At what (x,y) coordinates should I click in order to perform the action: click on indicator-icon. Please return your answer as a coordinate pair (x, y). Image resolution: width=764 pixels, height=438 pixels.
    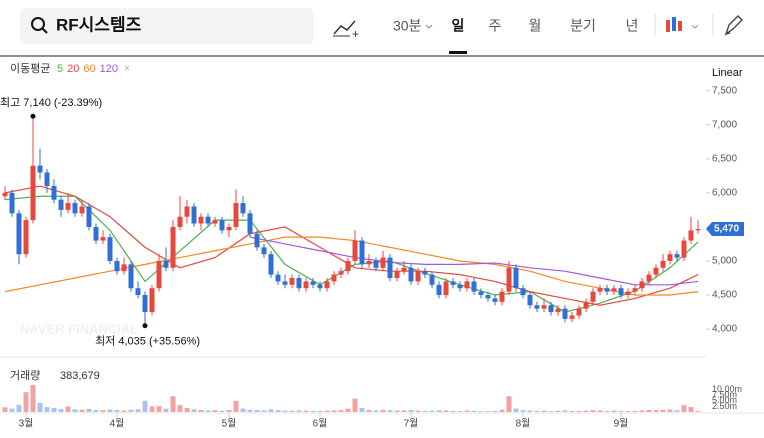
    Looking at the image, I should click on (344, 27).